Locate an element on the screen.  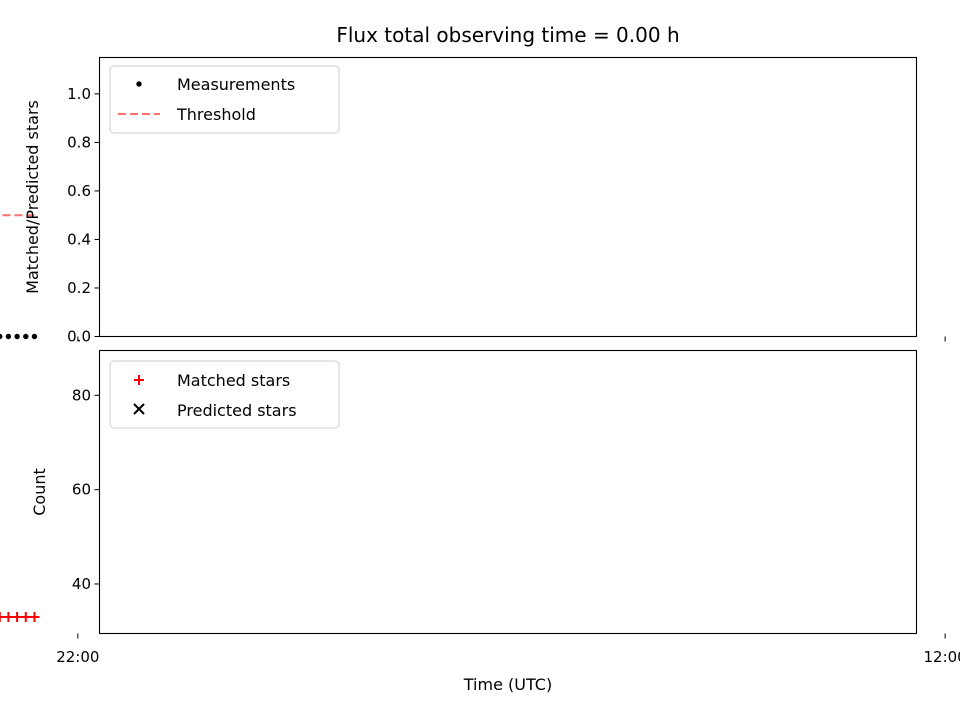
count-plot-area is located at coordinates (20, 616).